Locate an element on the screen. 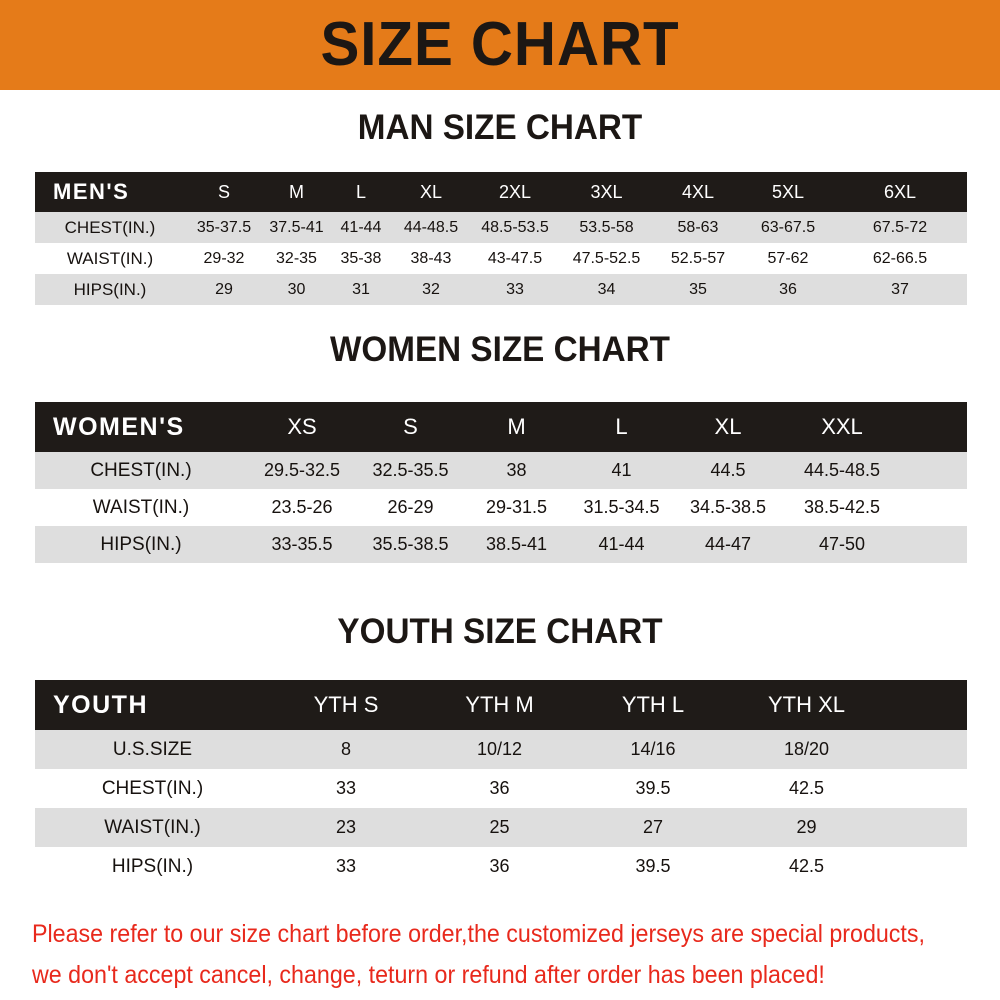 Image resolution: width=1000 pixels, height=1000 pixels. women-row-label-0: CHEST(IN.) is located at coordinates (141, 470).